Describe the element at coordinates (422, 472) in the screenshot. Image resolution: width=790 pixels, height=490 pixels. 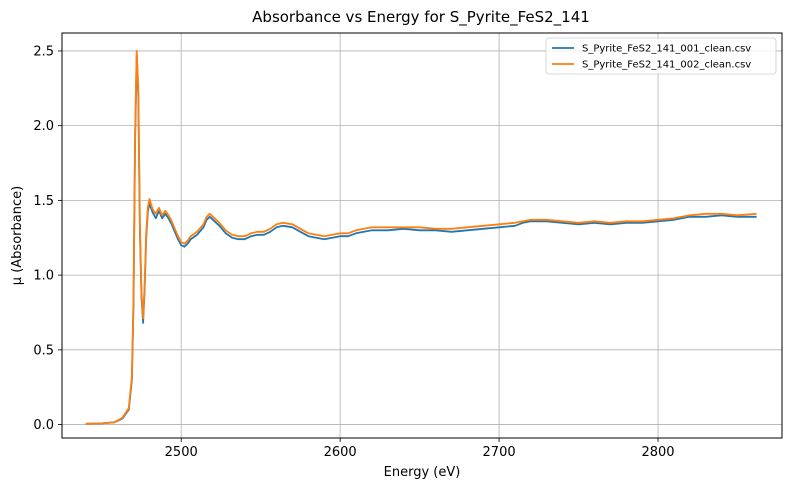
I see `x-axis-label: Energy (eV)` at that location.